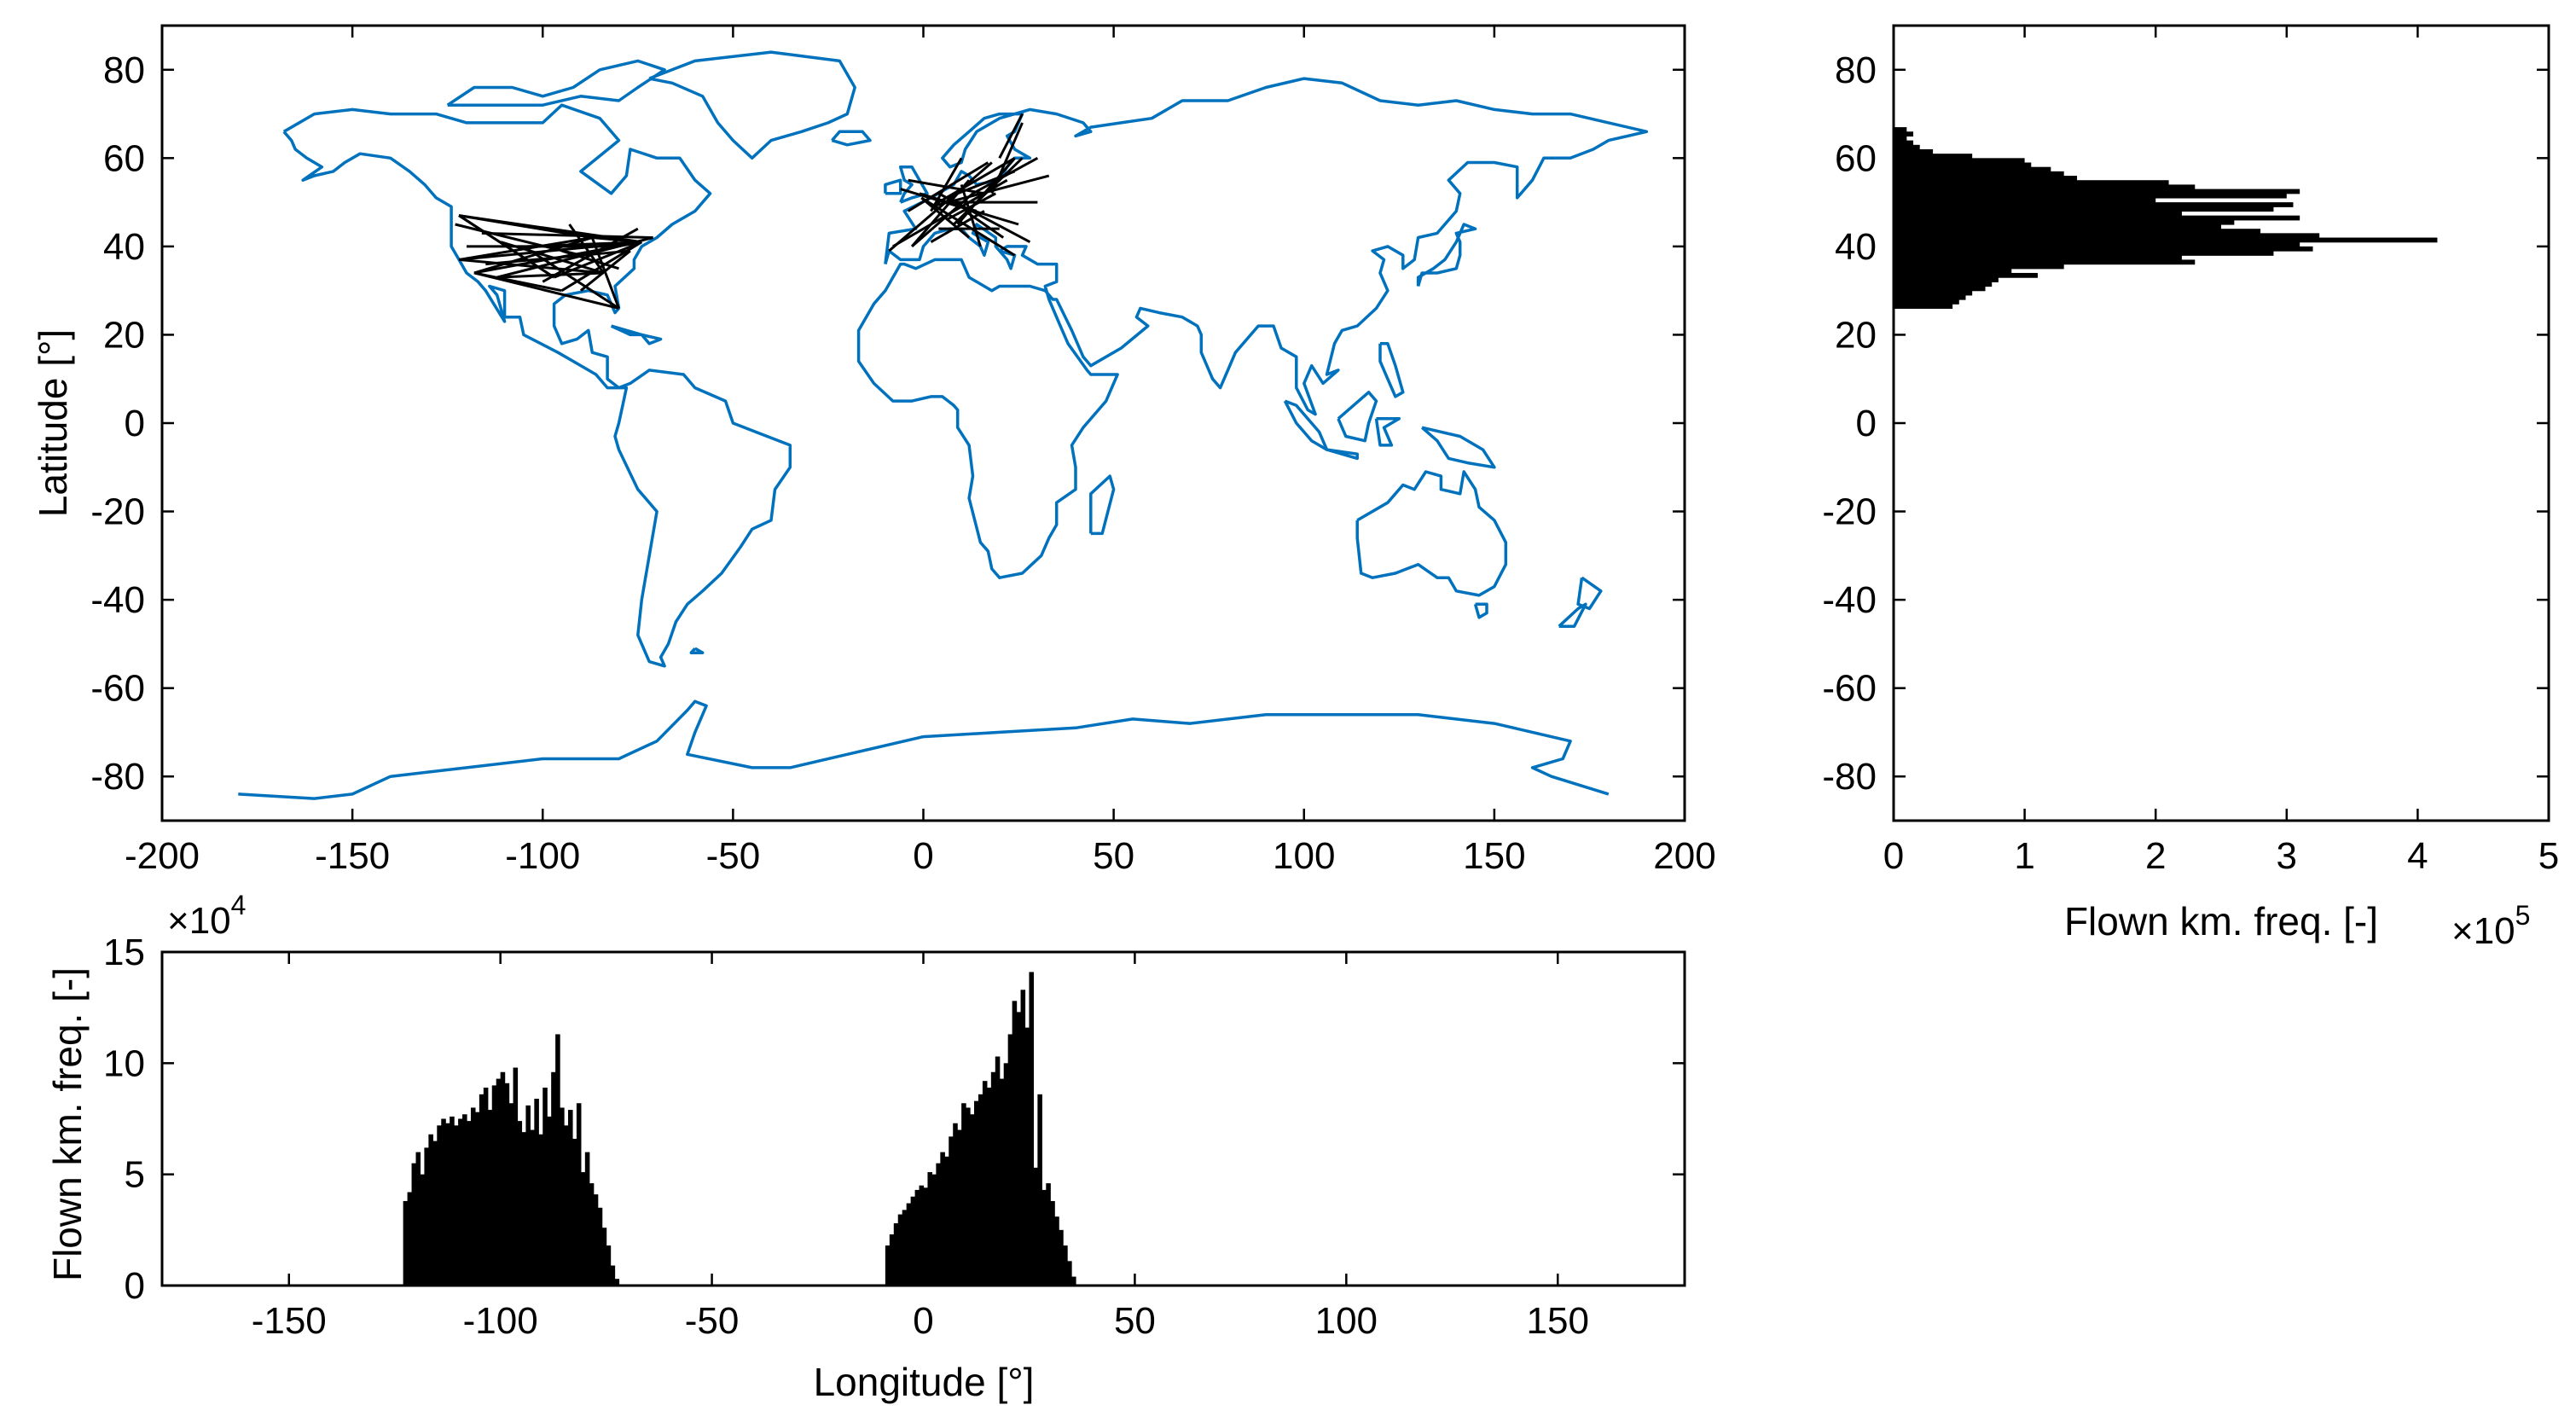  Describe the element at coordinates (1856, 158) in the screenshot. I see `latitude-y-tick-label: 60` at that location.